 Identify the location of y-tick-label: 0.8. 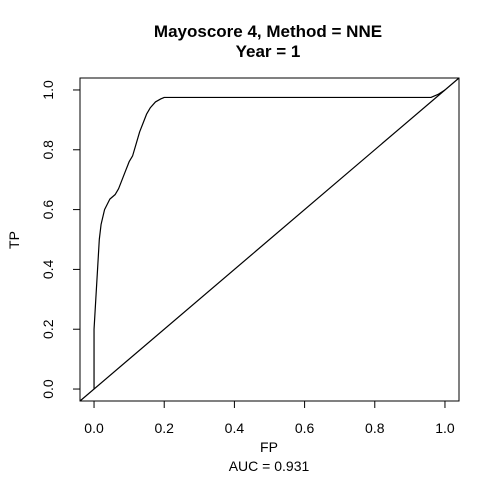
(48, 150).